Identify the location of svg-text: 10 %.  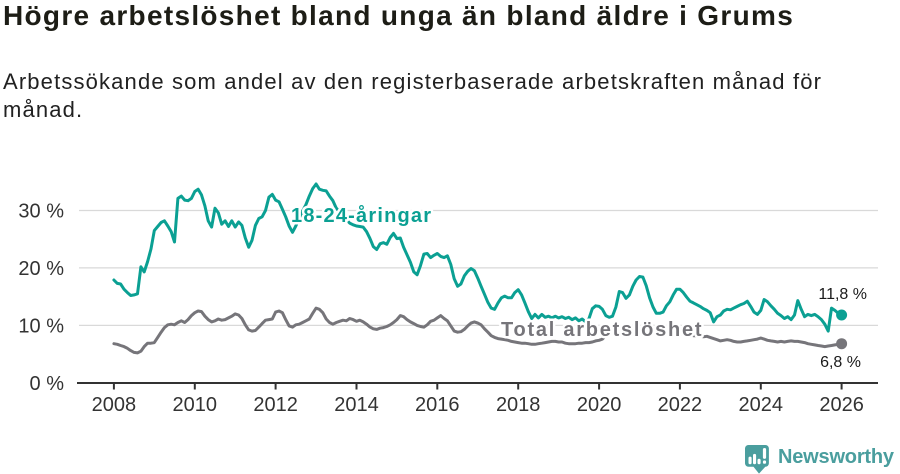
(41, 326).